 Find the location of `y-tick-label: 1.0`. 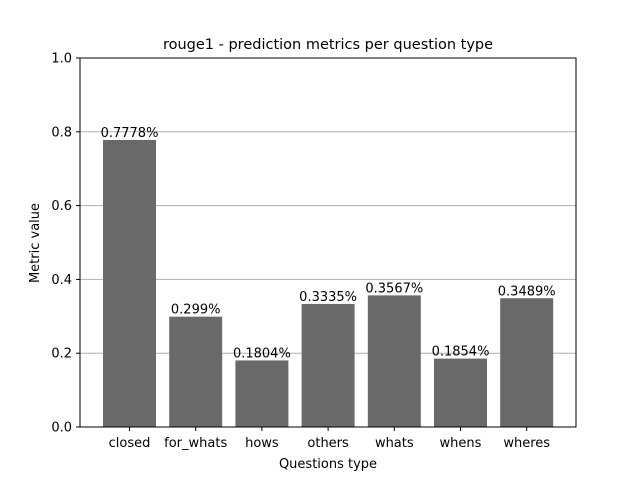

y-tick-label: 1.0 is located at coordinates (61, 59).